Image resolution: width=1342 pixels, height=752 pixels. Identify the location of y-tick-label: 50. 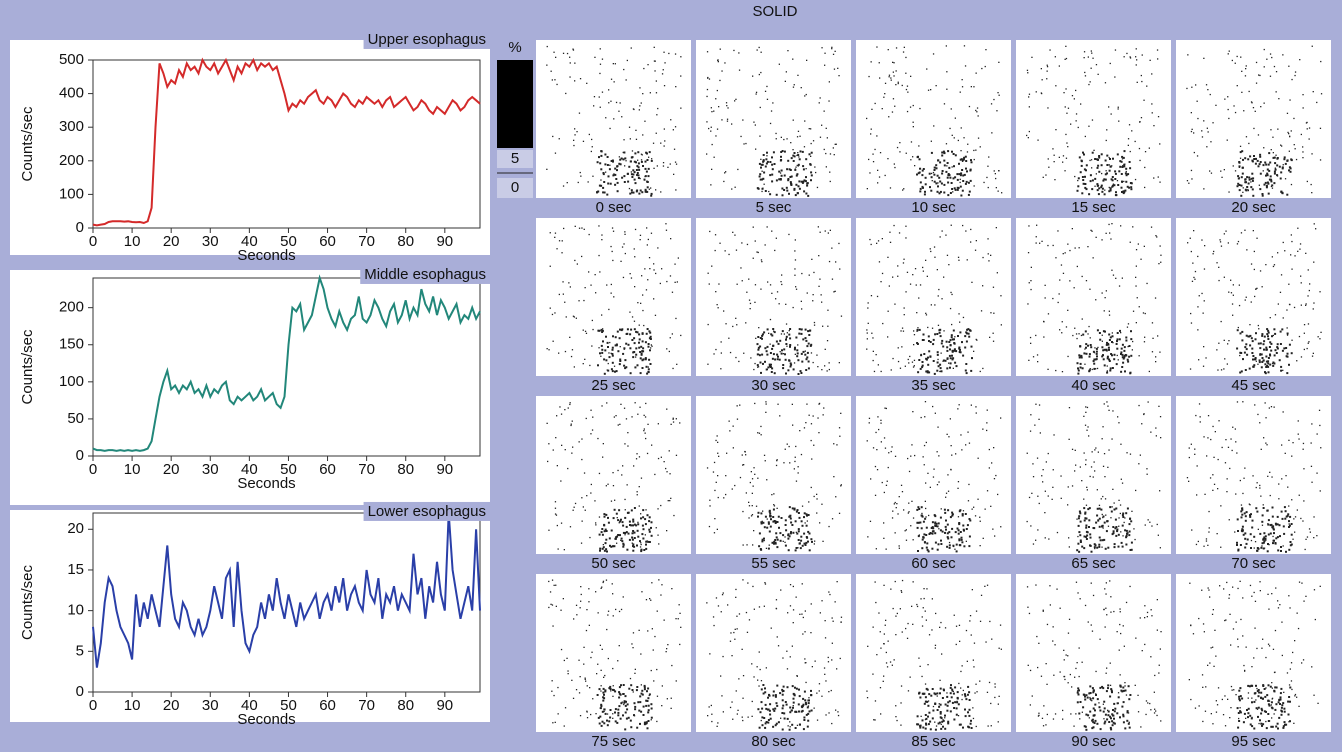
(75, 418).